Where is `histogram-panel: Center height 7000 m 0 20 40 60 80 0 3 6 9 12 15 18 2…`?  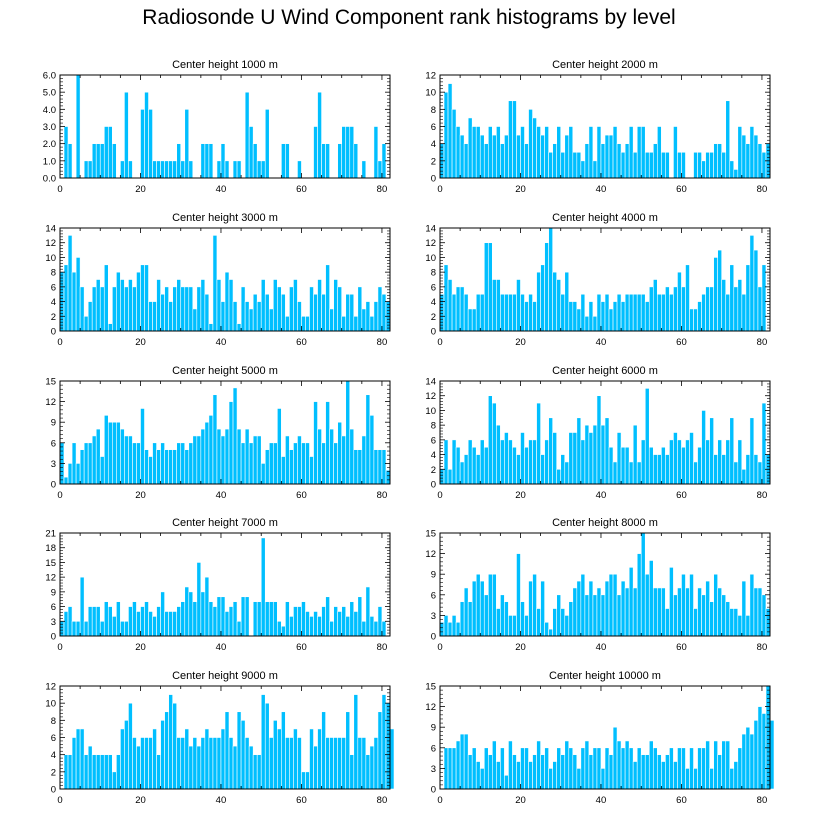
histogram-panel: Center height 7000 m 0 20 40 60 80 0 3 6 9 12 15 18 2… is located at coordinates (218, 585).